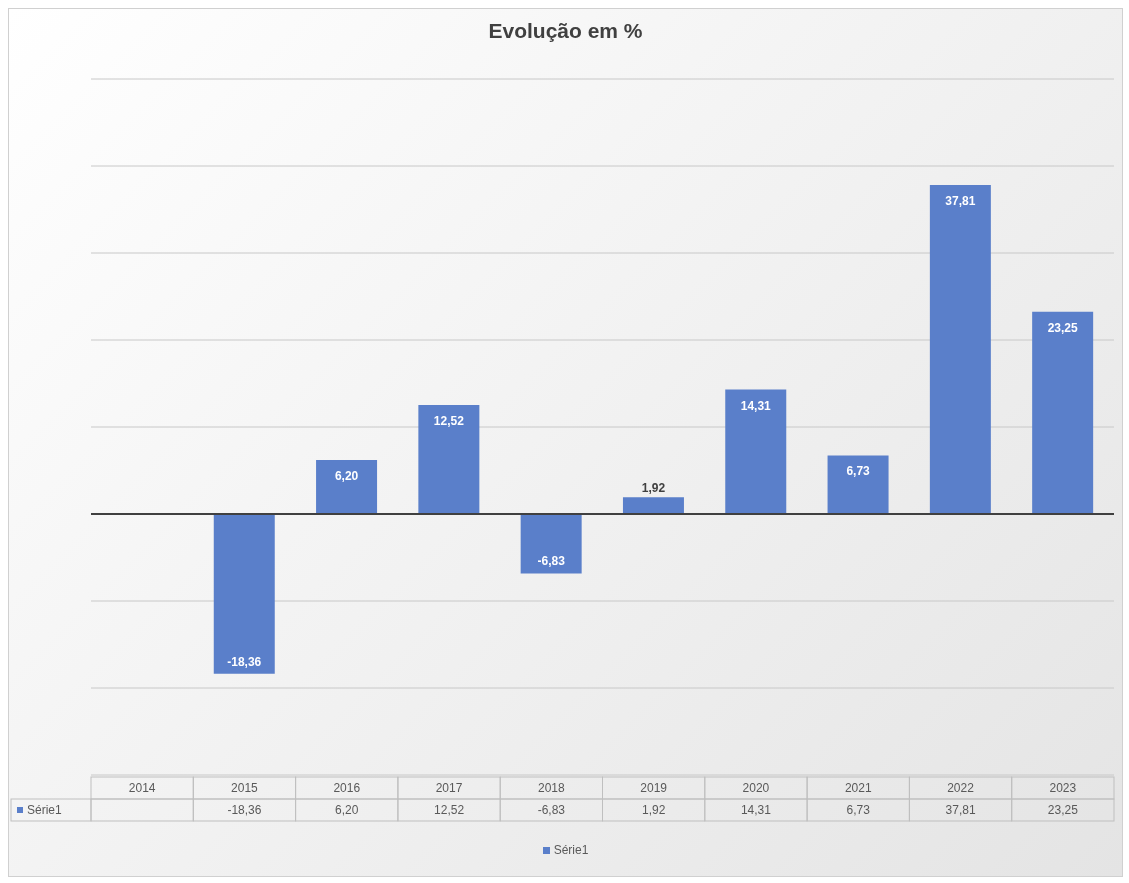 This screenshot has height=883, width=1129. I want to click on x-tick-label: 2021, so click(858, 788).